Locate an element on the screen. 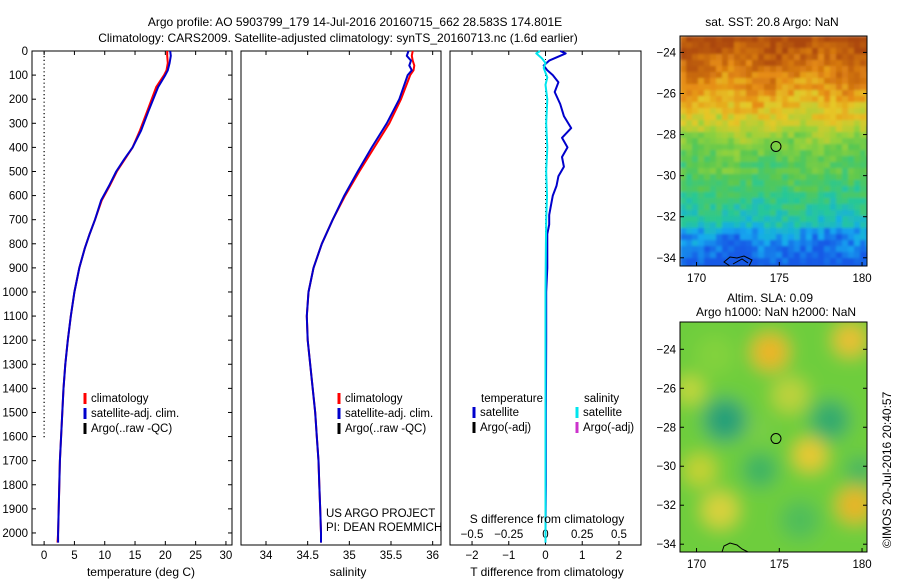 Image resolution: width=900 pixels, height=580 pixels. x-tick-label: 36 is located at coordinates (432, 556).